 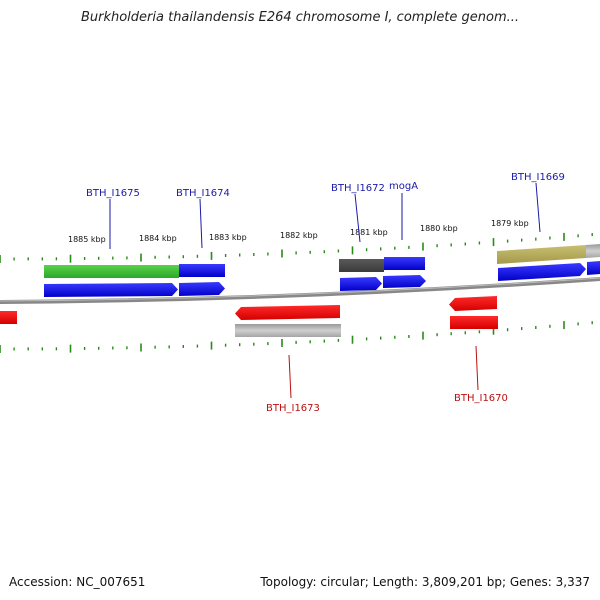 What do you see at coordinates (158, 238) in the screenshot?
I see `tick-label: 1884 kbp` at bounding box center [158, 238].